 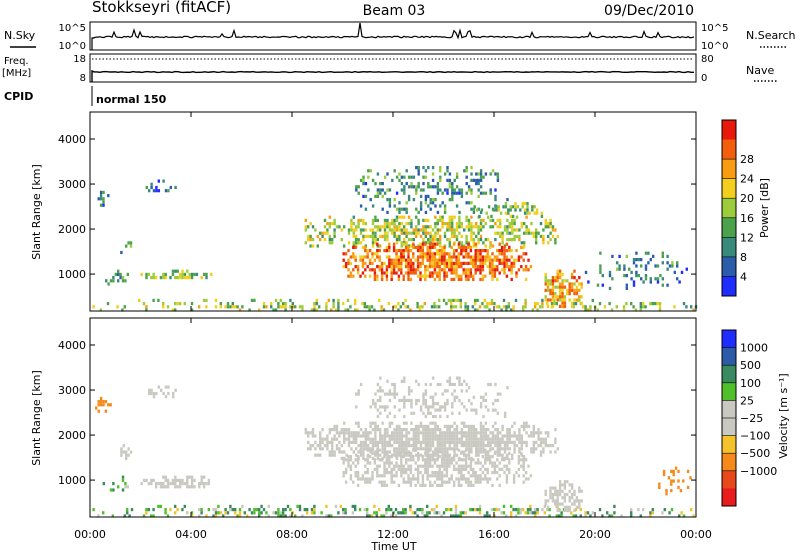 What do you see at coordinates (79, 59) in the screenshot?
I see `freq-top-tick: 18` at bounding box center [79, 59].